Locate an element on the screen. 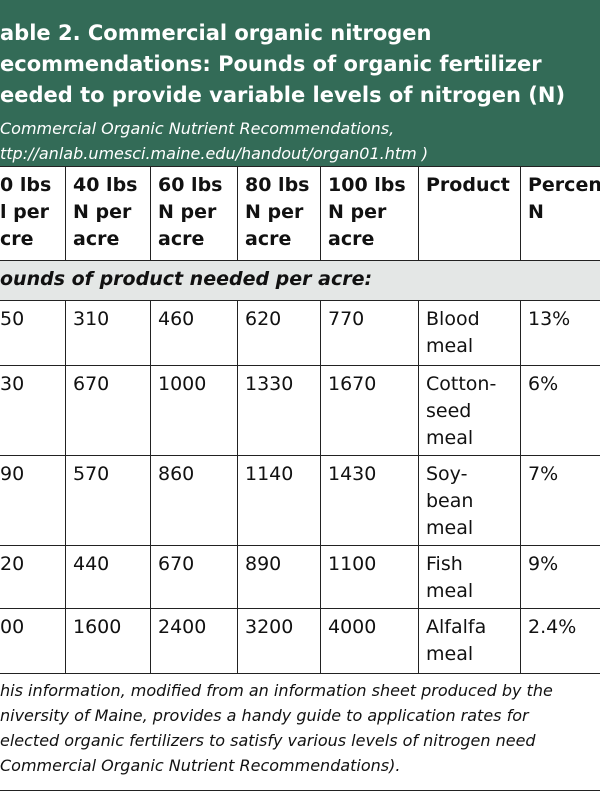 The image size is (600, 800). cell: 1000 is located at coordinates (182, 384).